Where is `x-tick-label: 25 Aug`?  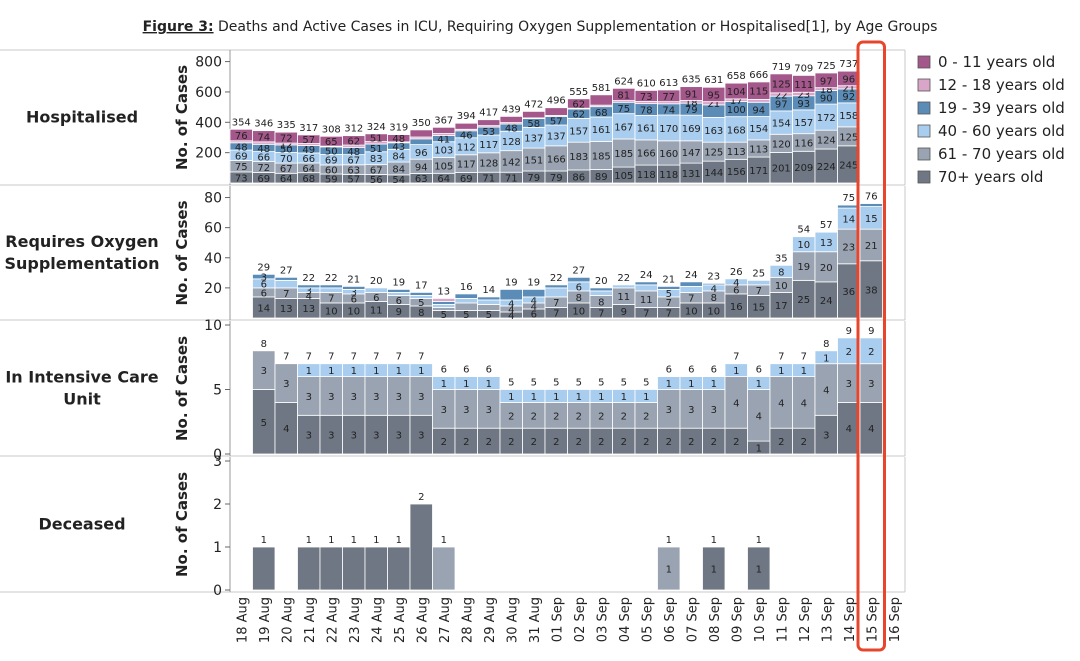
x-tick-label: 25 Aug is located at coordinates (400, 620).